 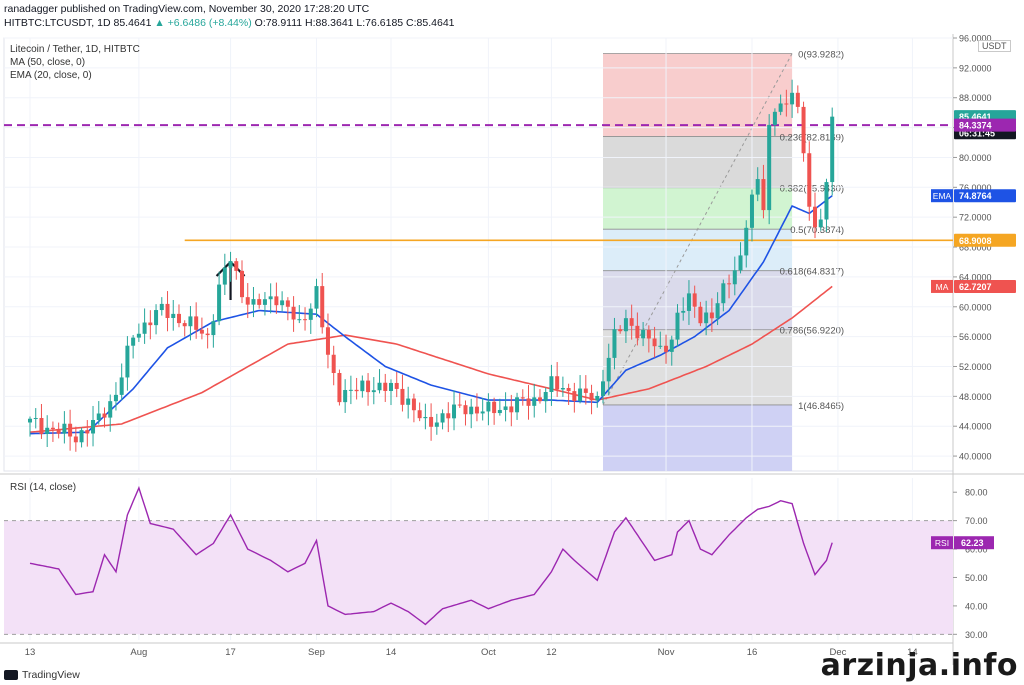 What do you see at coordinates (666, 652) in the screenshot?
I see `time-tick-label: Nov` at bounding box center [666, 652].